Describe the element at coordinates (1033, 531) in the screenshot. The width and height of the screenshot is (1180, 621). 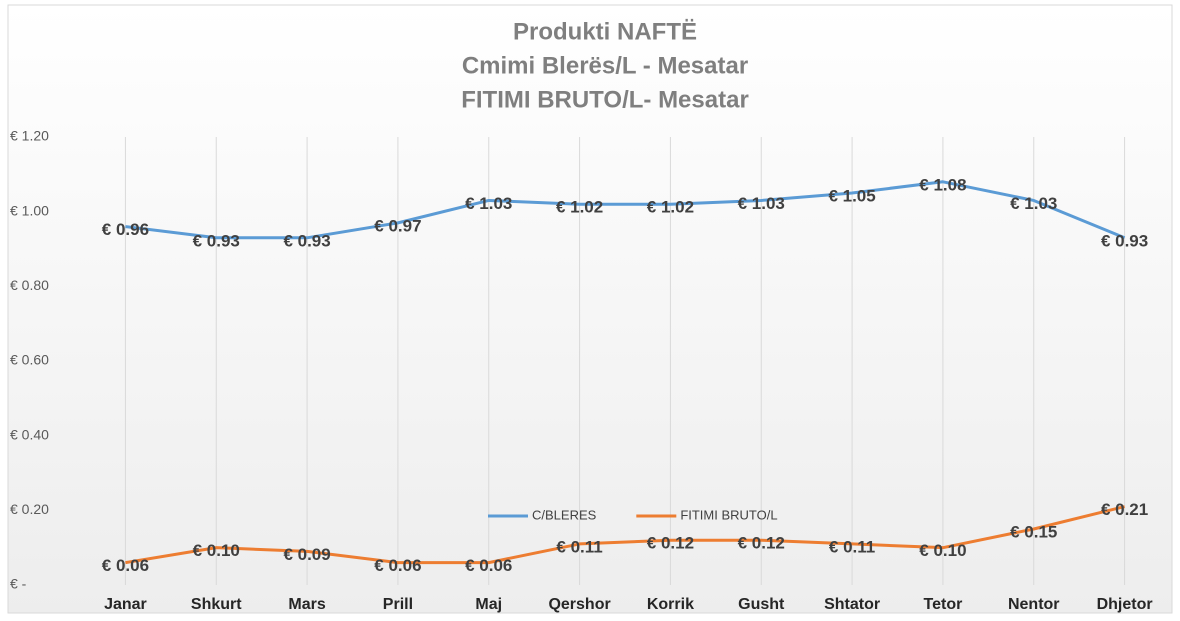
I see `data-label: € 0.15` at that location.